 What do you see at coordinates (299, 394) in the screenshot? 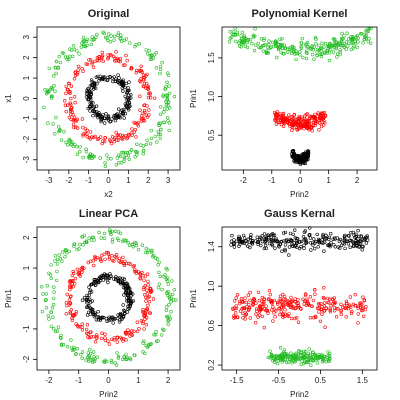
I see `x-axis-label: Prin2` at bounding box center [299, 394].